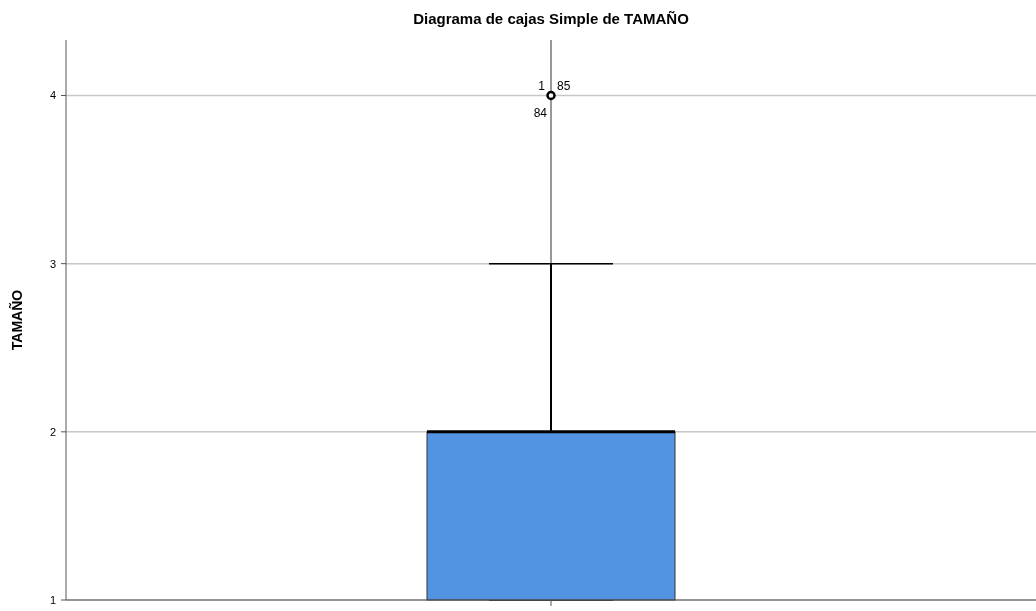 The image size is (1036, 611). I want to click on annotation: 1, so click(542, 85).